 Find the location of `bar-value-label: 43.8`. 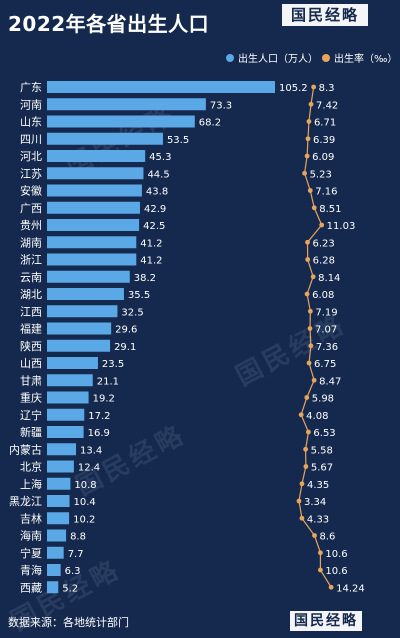

bar-value-label: 43.8 is located at coordinates (157, 192).